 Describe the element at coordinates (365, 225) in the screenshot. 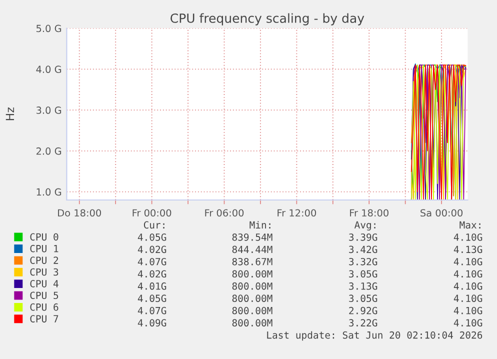

I see `text: Avg:` at that location.